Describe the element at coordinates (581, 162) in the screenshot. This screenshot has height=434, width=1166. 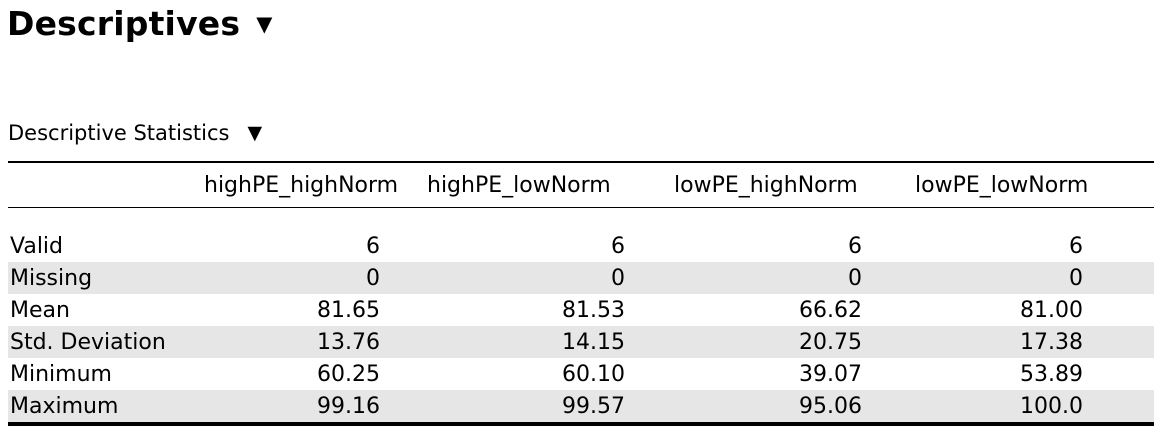
I see `table-top-rule` at that location.